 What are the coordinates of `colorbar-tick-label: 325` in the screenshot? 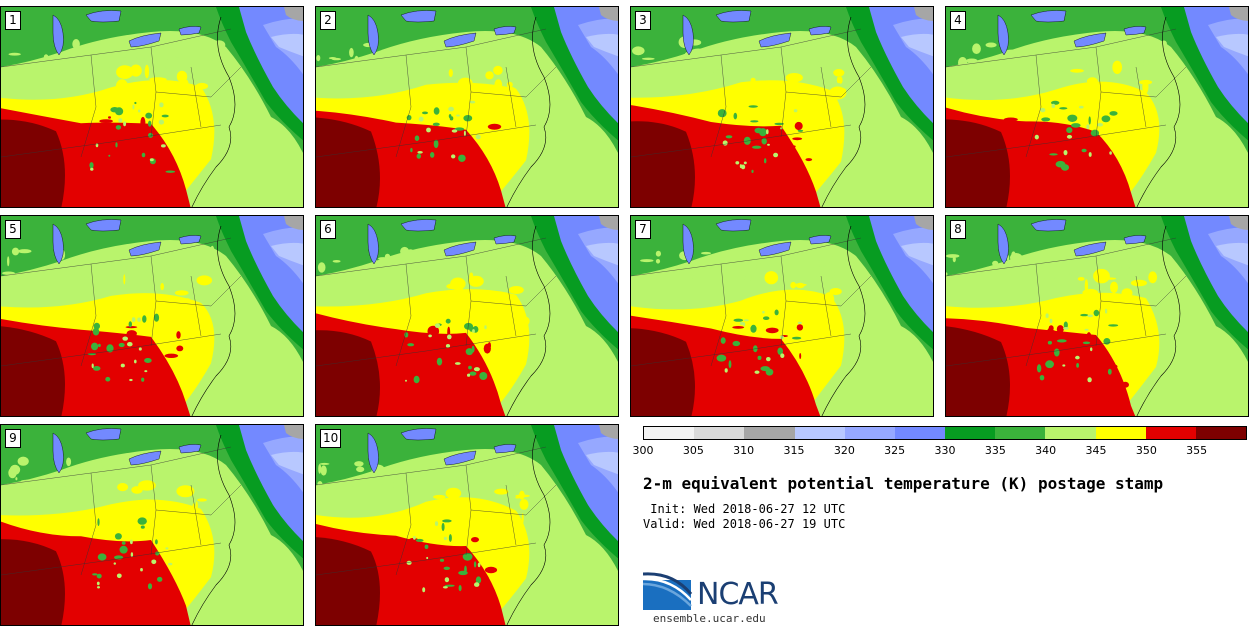 It's located at (895, 450).